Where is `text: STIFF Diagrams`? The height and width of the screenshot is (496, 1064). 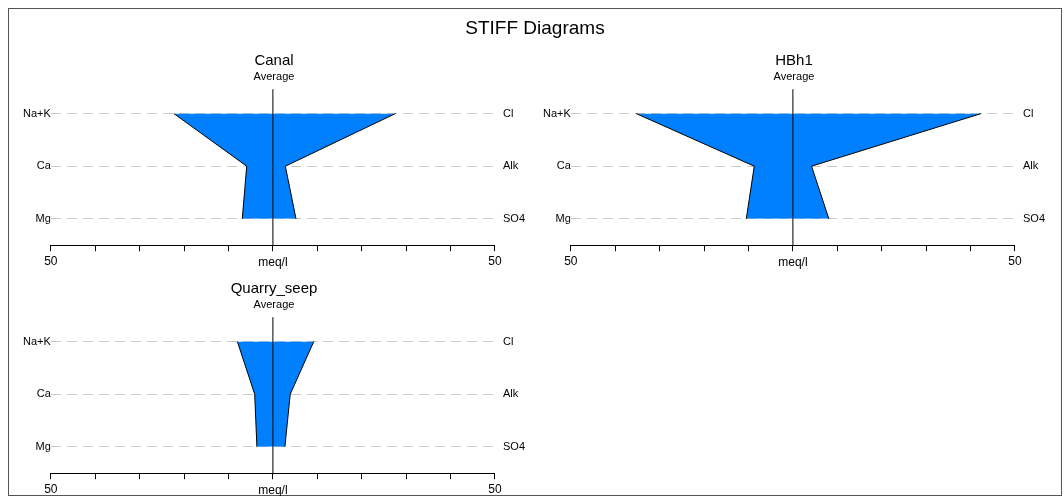 text: STIFF Diagrams is located at coordinates (535, 27).